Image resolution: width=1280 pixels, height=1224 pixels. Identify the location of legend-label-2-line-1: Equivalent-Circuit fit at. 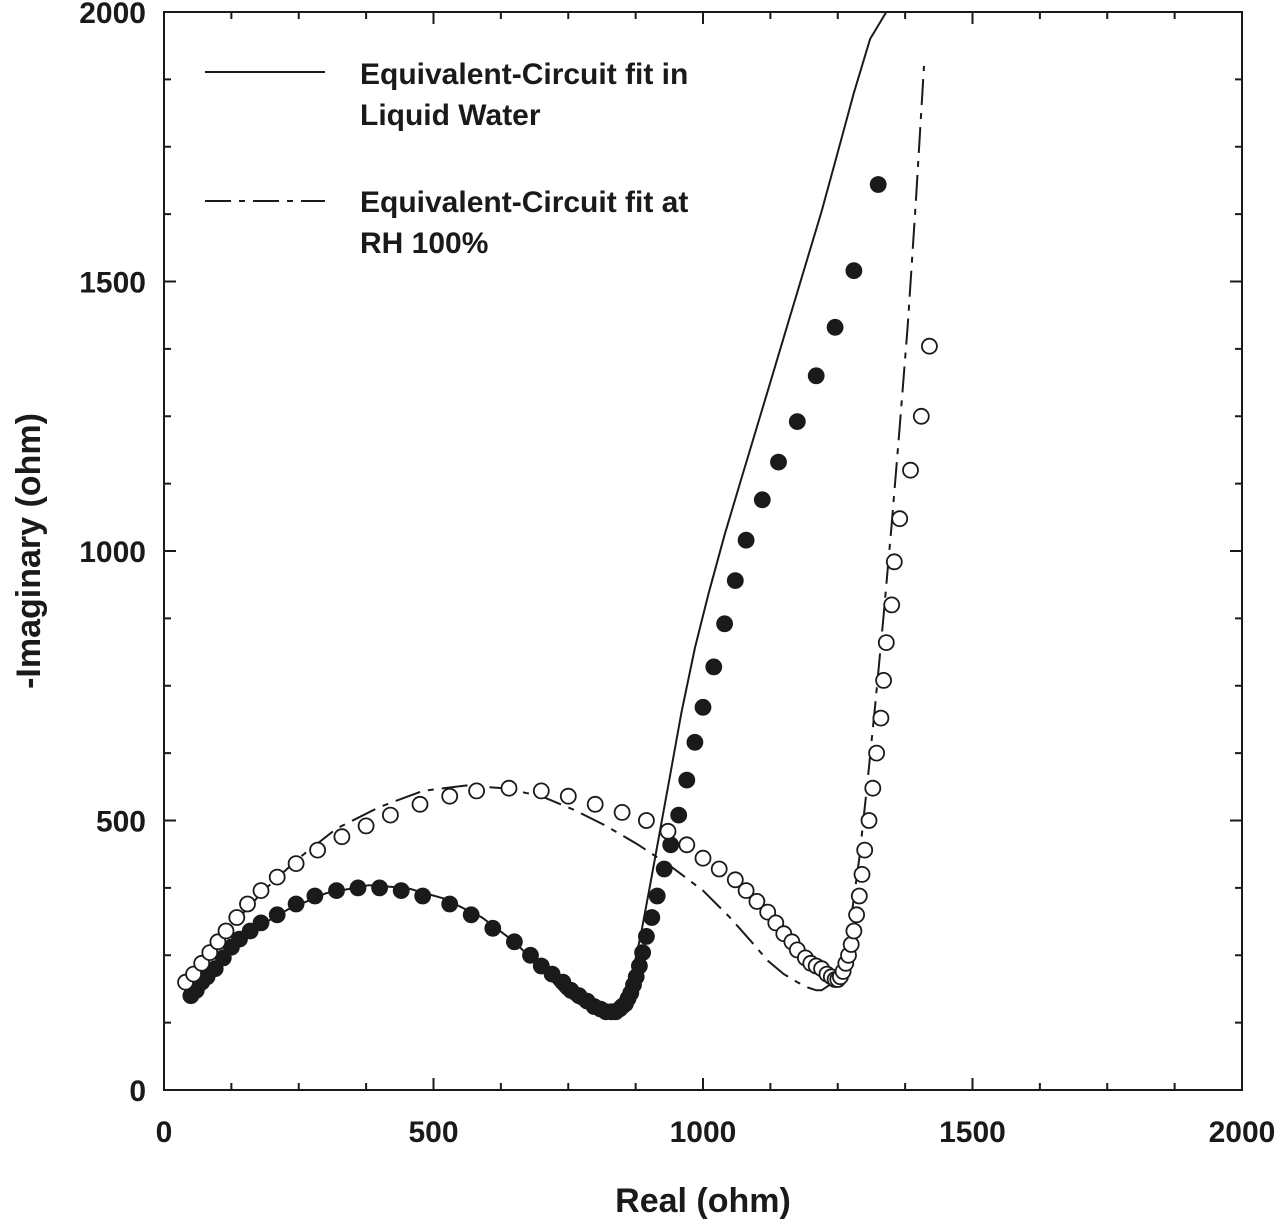
(524, 202).